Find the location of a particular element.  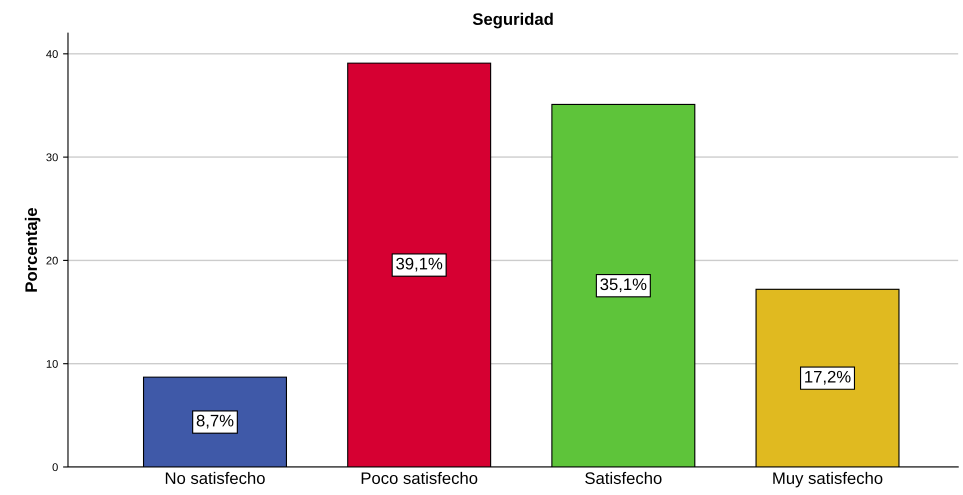

y-tick-label: 10 is located at coordinates (52, 364).